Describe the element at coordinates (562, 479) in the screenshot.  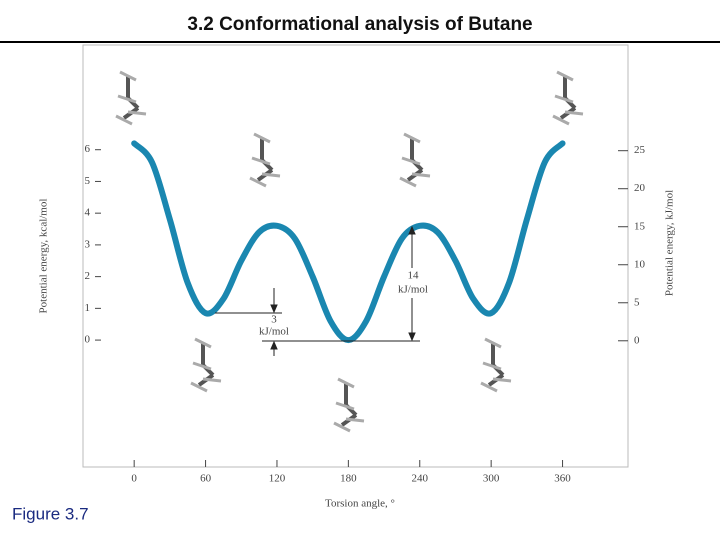
I see `x-tick-label: 360` at that location.